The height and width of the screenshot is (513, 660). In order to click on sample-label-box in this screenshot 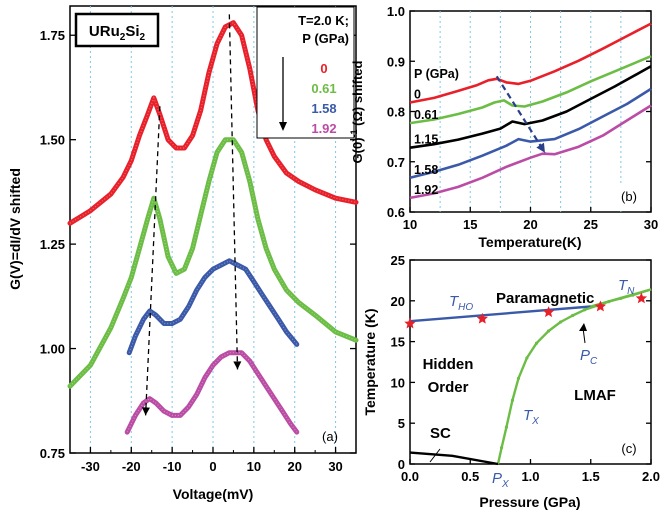, I will do `click(117, 30)`.